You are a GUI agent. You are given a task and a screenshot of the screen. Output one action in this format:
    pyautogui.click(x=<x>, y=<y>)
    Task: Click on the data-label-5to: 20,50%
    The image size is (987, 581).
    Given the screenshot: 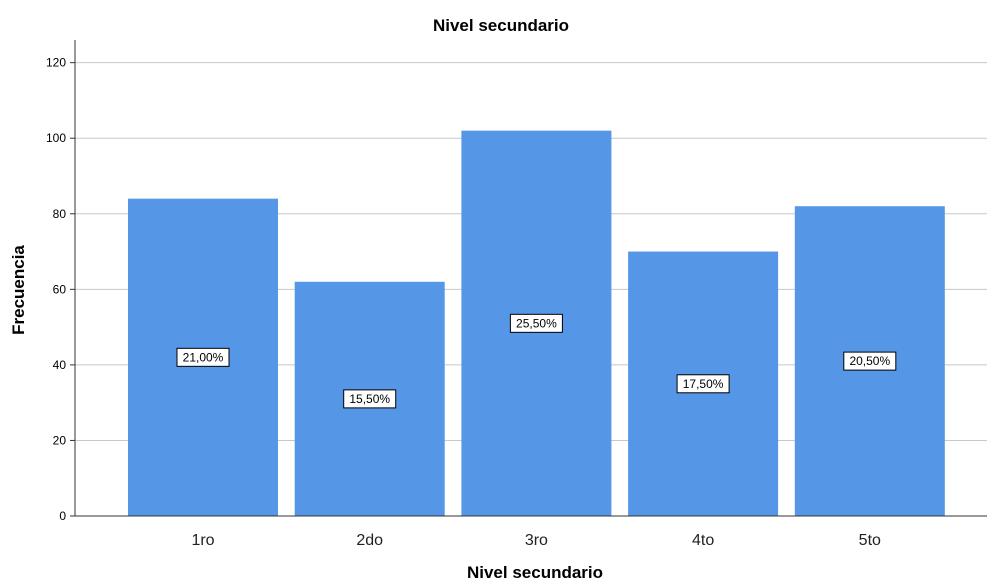 What is the action you would take?
    pyautogui.click(x=870, y=361)
    